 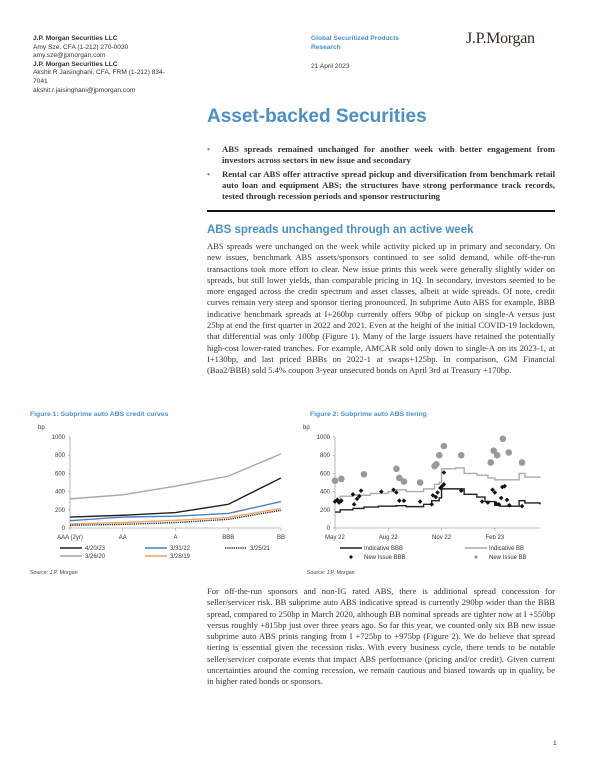 I want to click on figure-1-source: Source: J.P. Morgan, so click(x=54, y=573).